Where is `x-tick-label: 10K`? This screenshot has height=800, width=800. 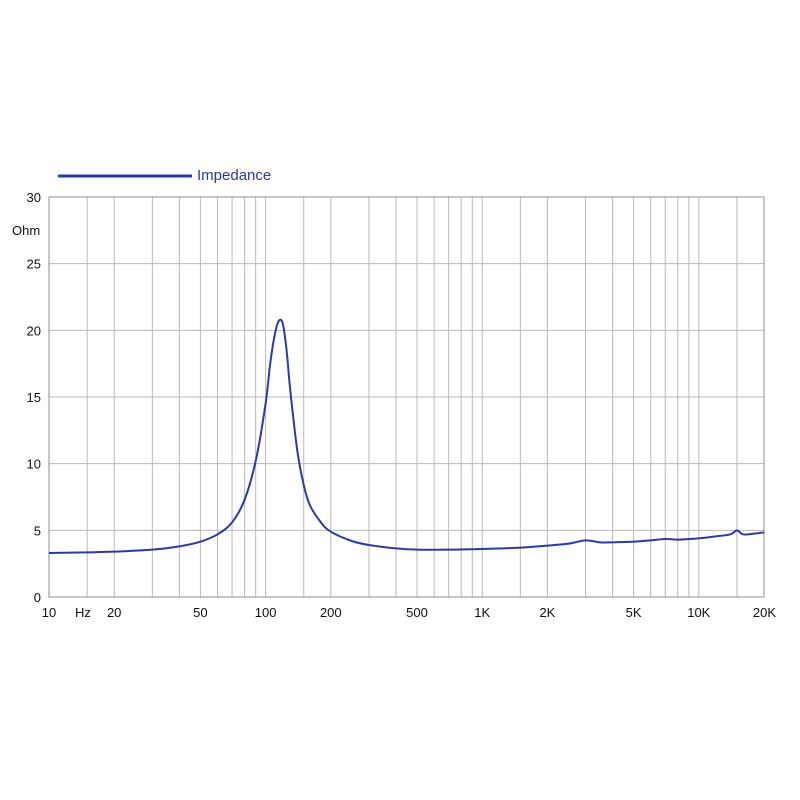
x-tick-label: 10K is located at coordinates (698, 612).